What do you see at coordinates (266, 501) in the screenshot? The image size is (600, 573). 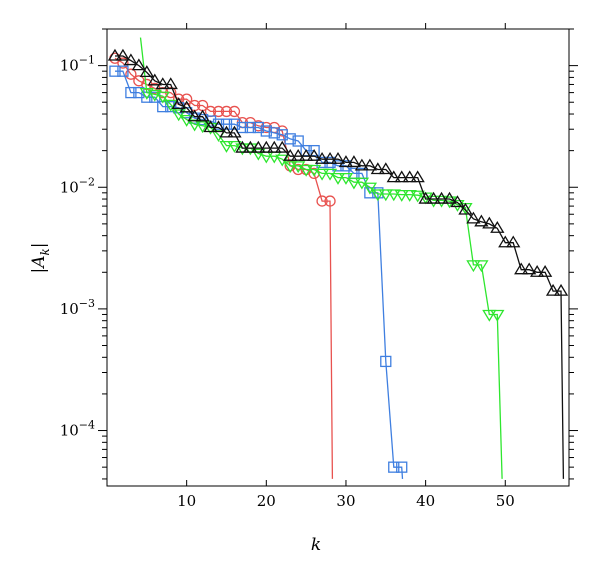 I see `x-tick-label: 20` at bounding box center [266, 501].